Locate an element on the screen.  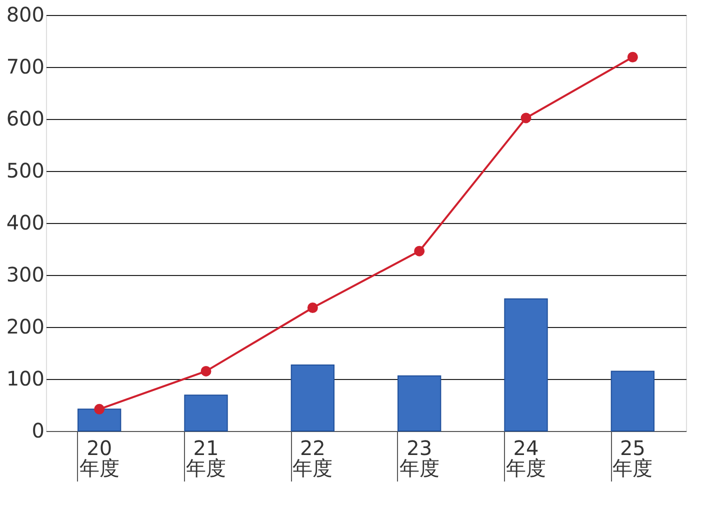
y-tick-label: 700 is located at coordinates (25, 66).